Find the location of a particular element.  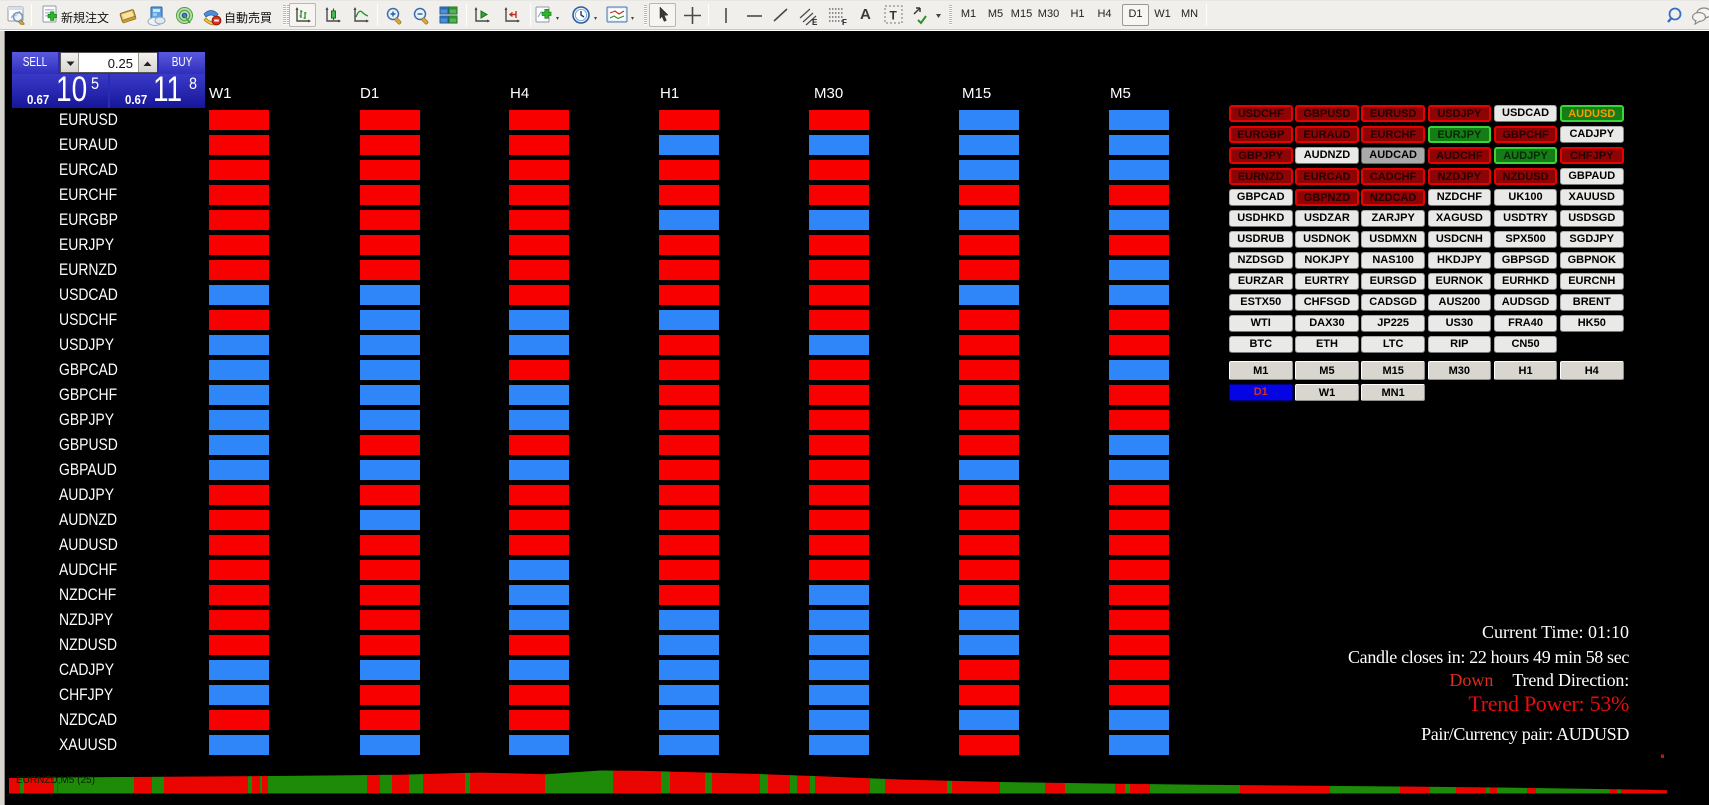

svg-text: F is located at coordinates (844, 22).